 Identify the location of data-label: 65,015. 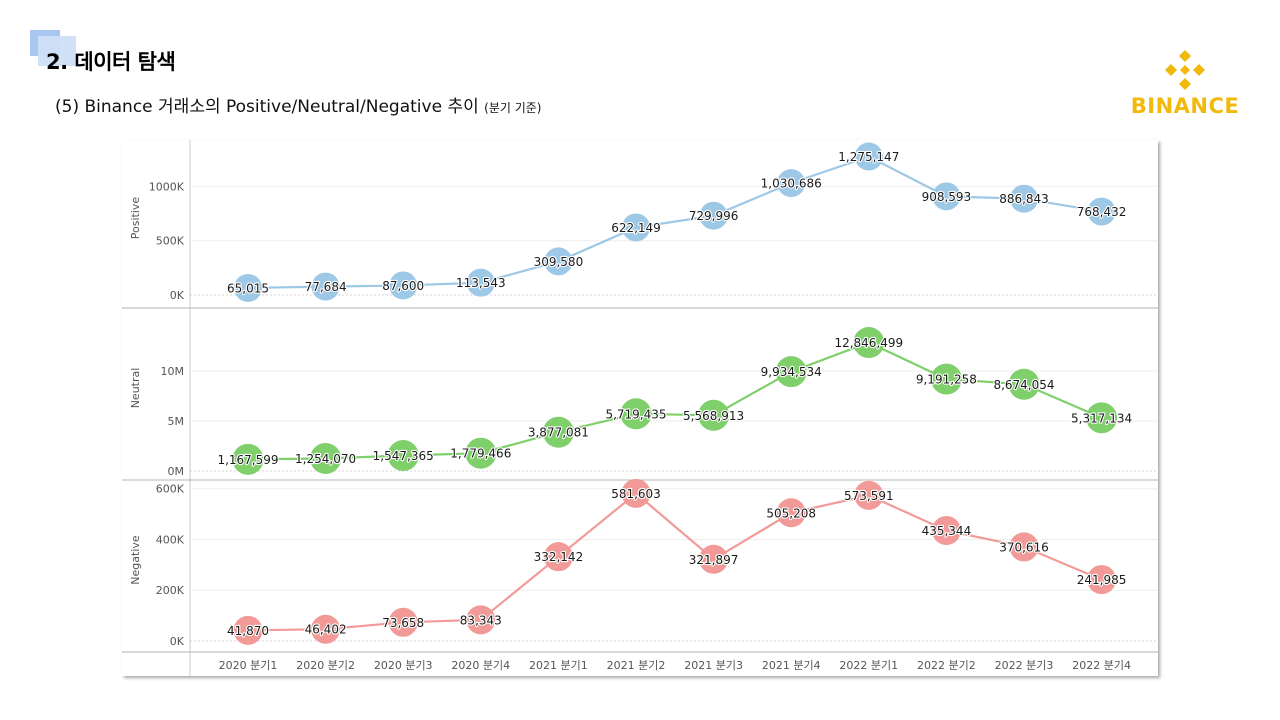
(248, 288).